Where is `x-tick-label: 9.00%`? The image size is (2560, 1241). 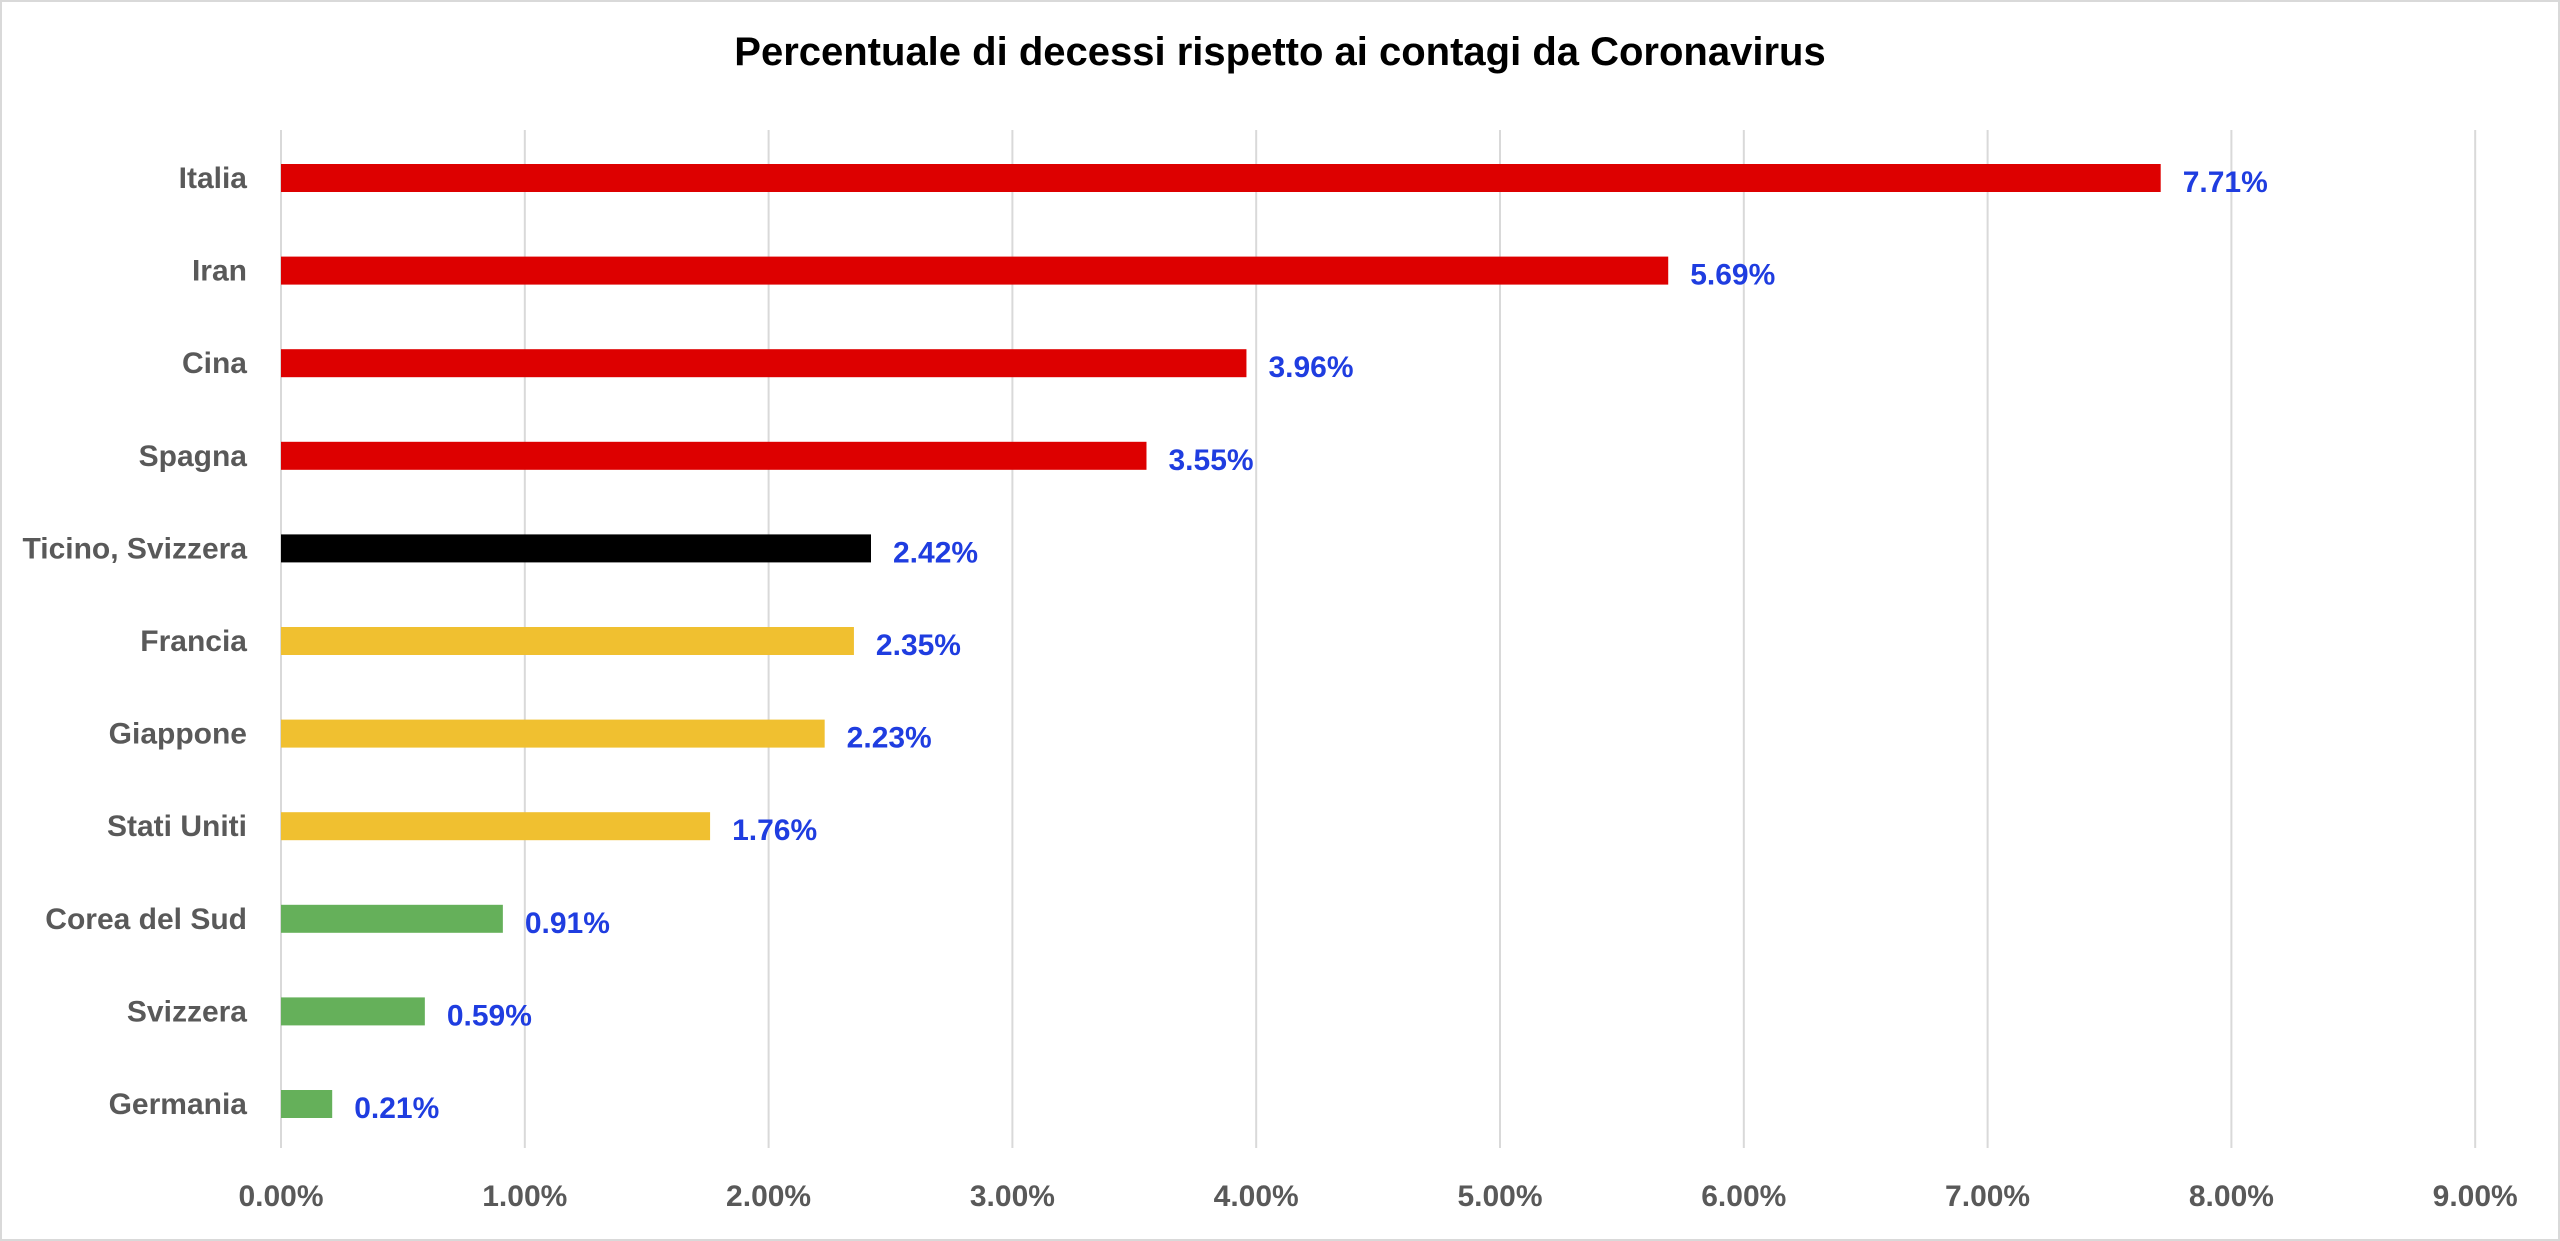
x-tick-label: 9.00% is located at coordinates (2475, 1196).